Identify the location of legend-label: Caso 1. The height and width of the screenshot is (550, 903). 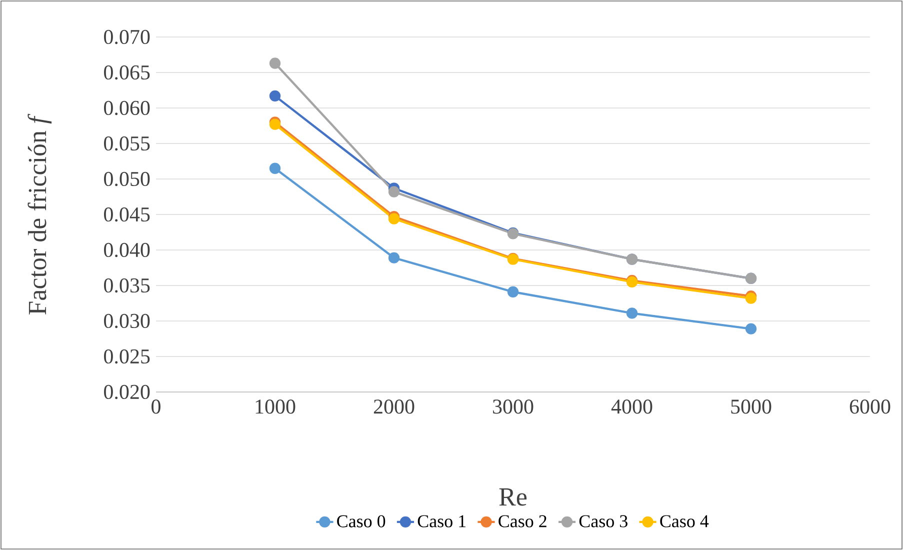
(442, 521).